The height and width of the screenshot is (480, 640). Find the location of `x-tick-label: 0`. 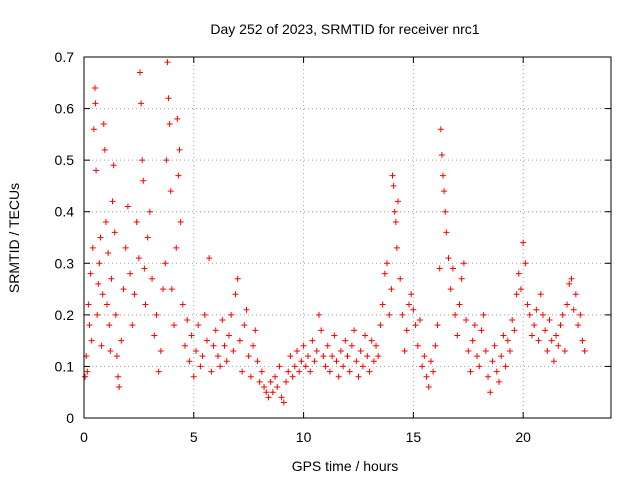

x-tick-label: 0 is located at coordinates (84, 437).